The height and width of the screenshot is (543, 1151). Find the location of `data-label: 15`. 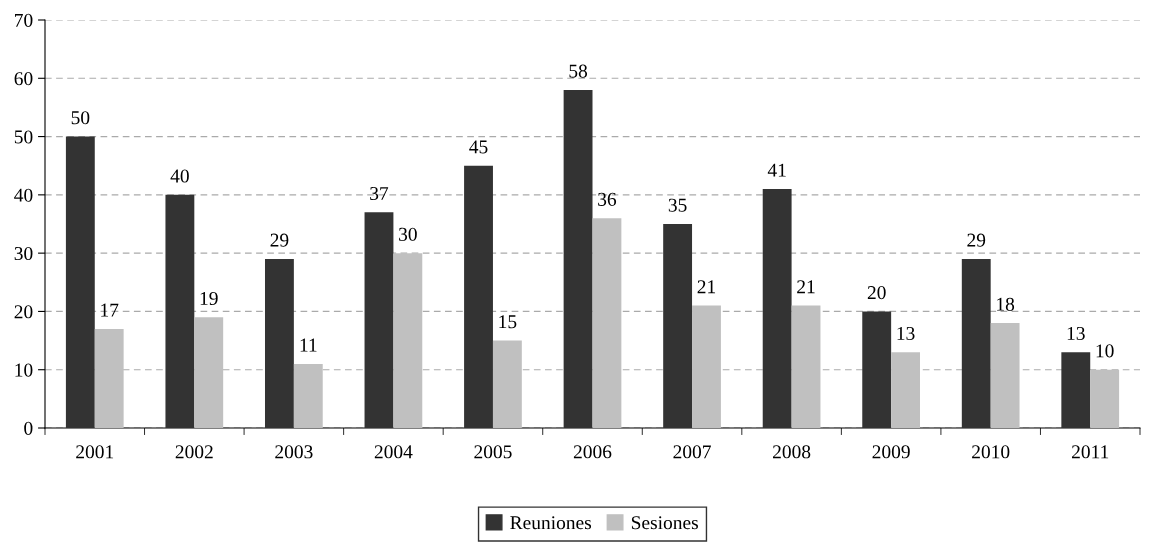

data-label: 15 is located at coordinates (508, 322).